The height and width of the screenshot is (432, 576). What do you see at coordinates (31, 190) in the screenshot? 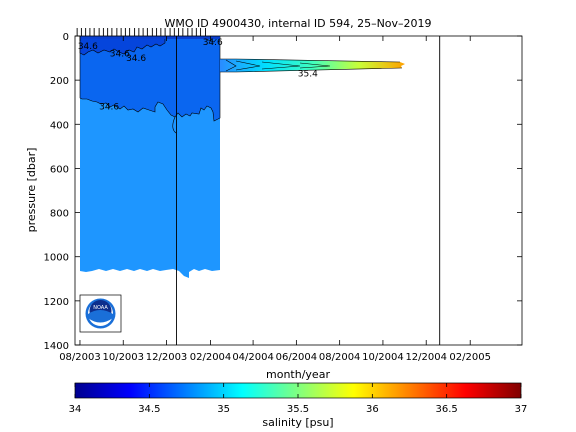
I see `y-axis-label: pressure [dbar]` at bounding box center [31, 190].